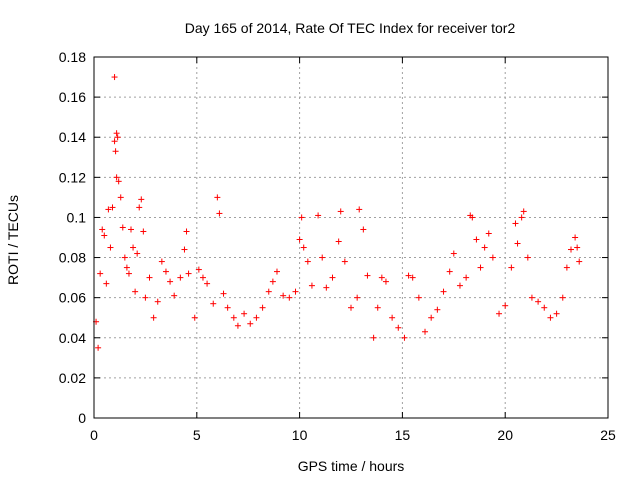 The image size is (640, 480). I want to click on y-tick-label: 0.06, so click(72, 298).